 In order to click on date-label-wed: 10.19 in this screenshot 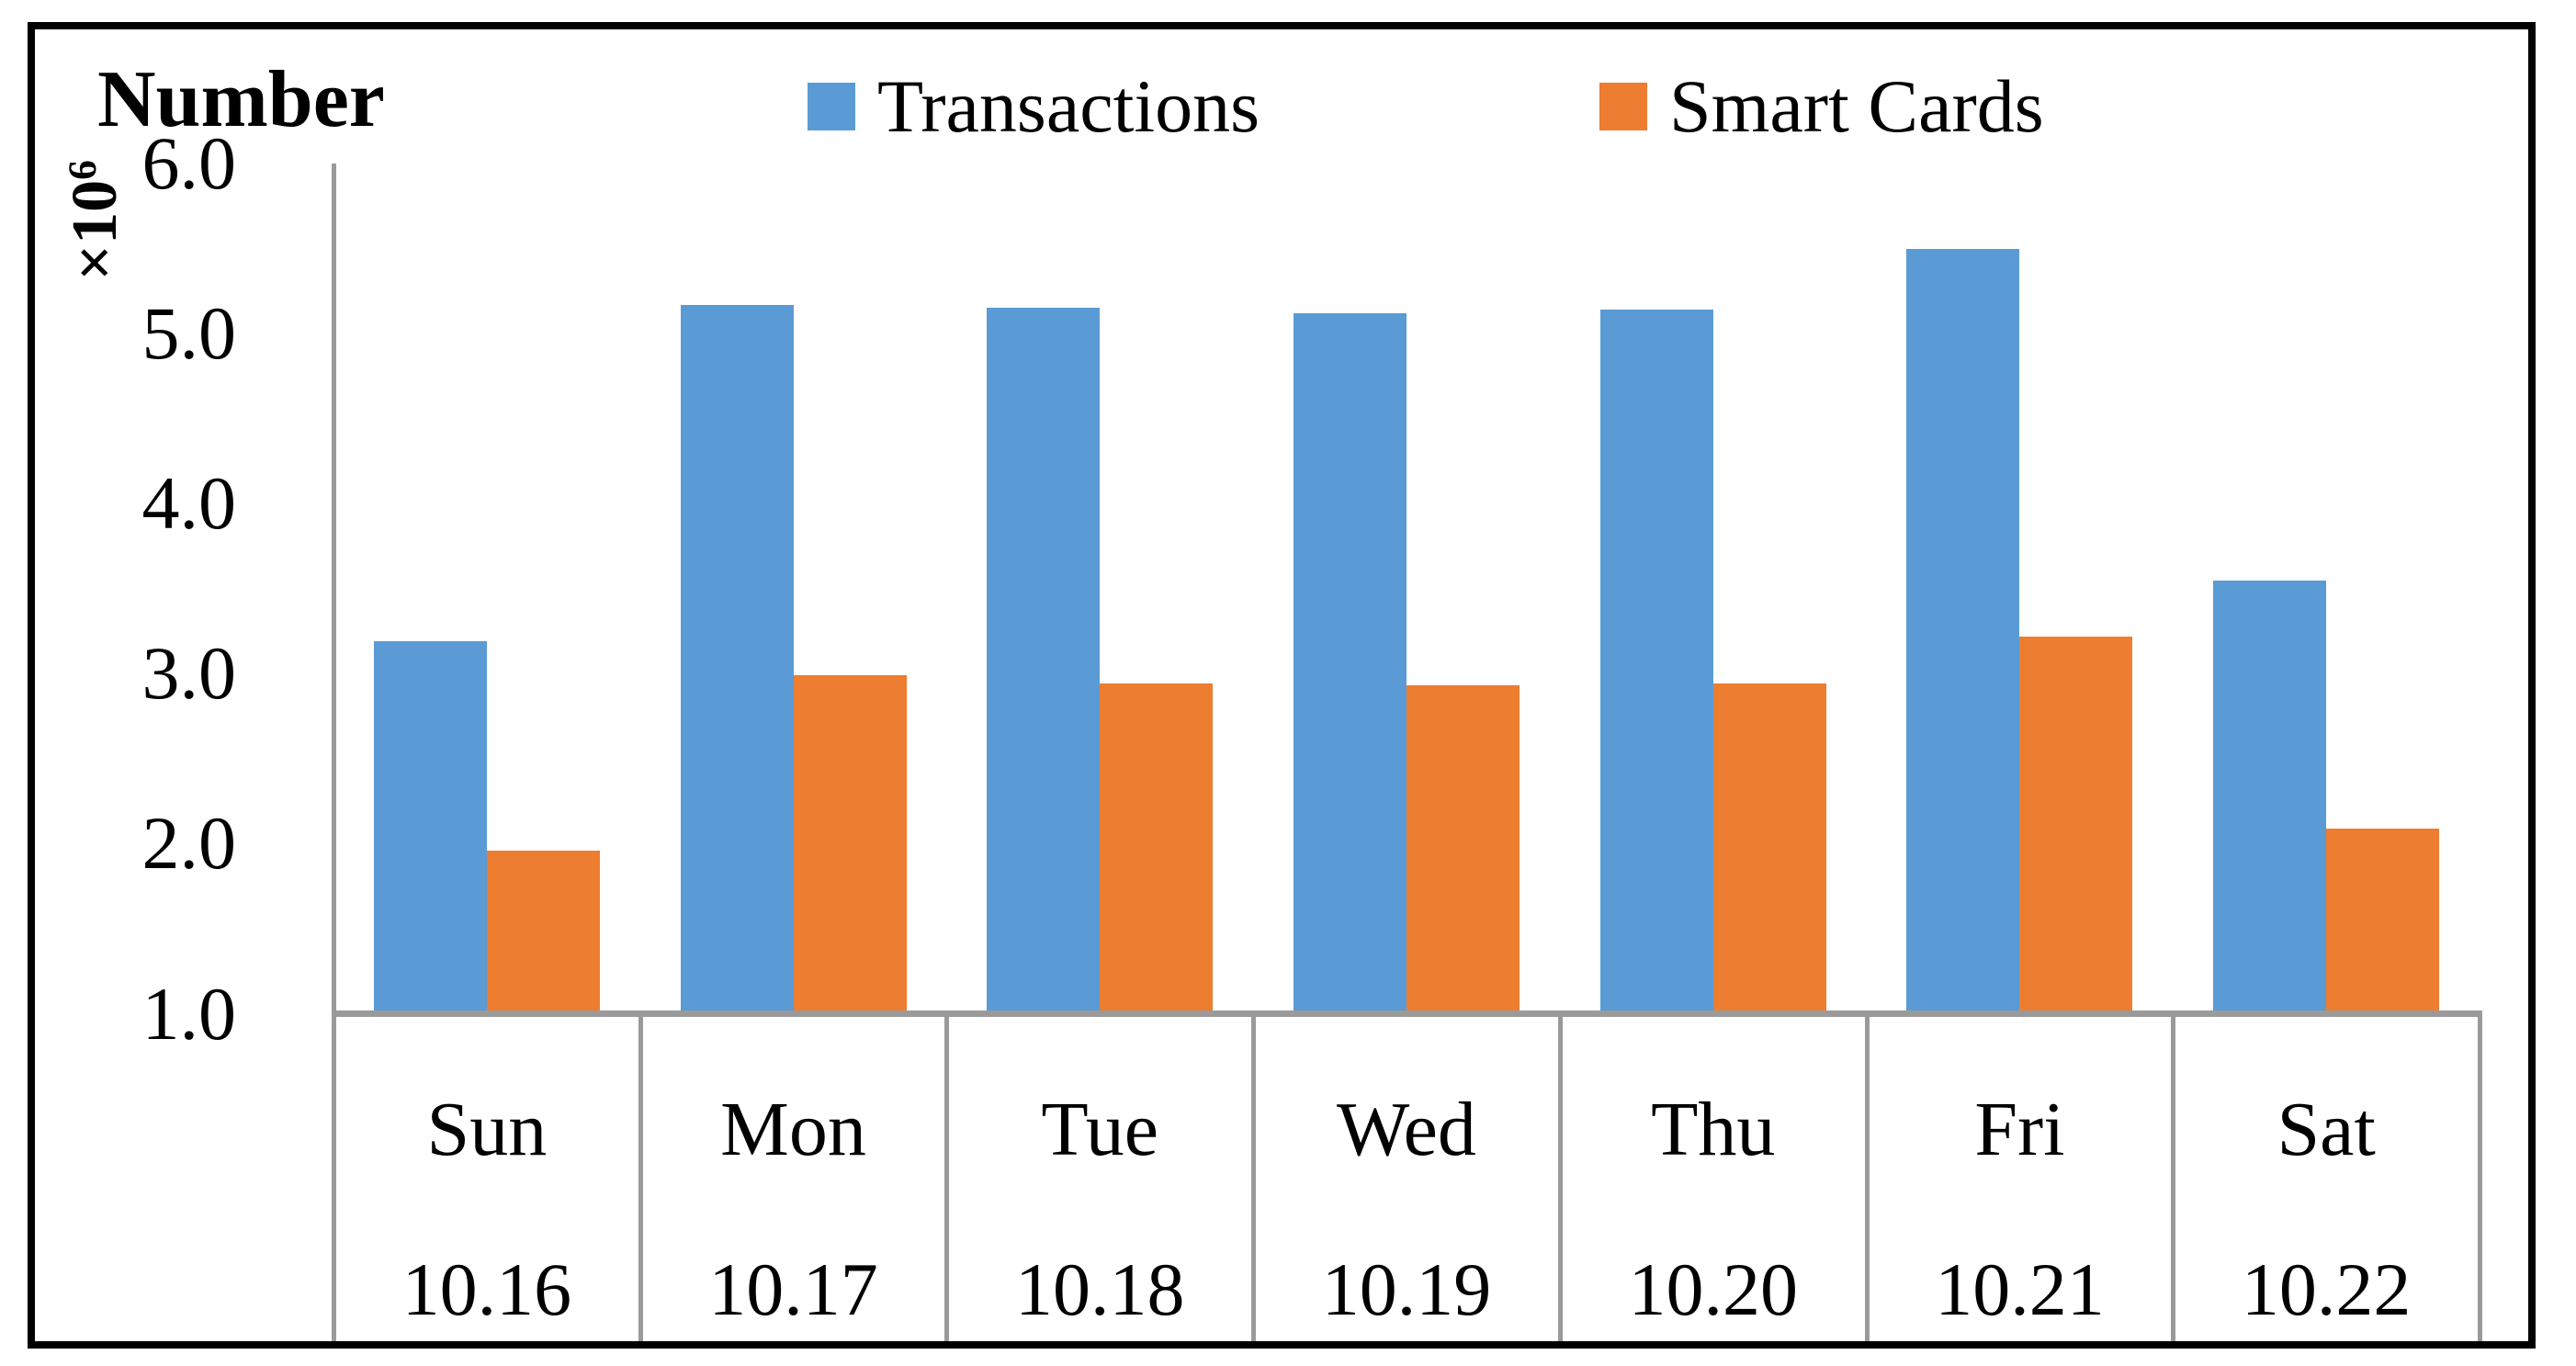, I will do `click(1406, 1289)`.